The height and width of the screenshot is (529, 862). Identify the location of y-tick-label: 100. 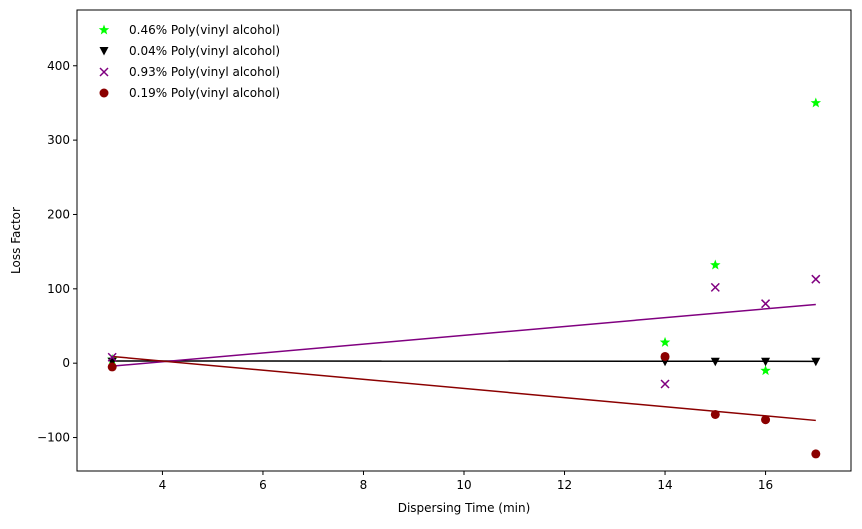
(58, 289).